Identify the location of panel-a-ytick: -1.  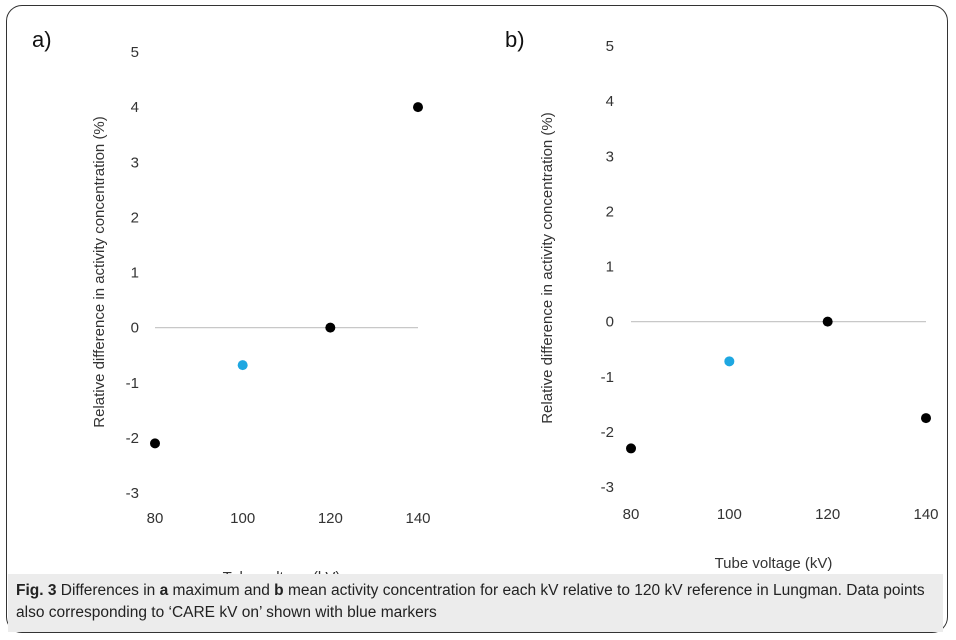
(132, 383).